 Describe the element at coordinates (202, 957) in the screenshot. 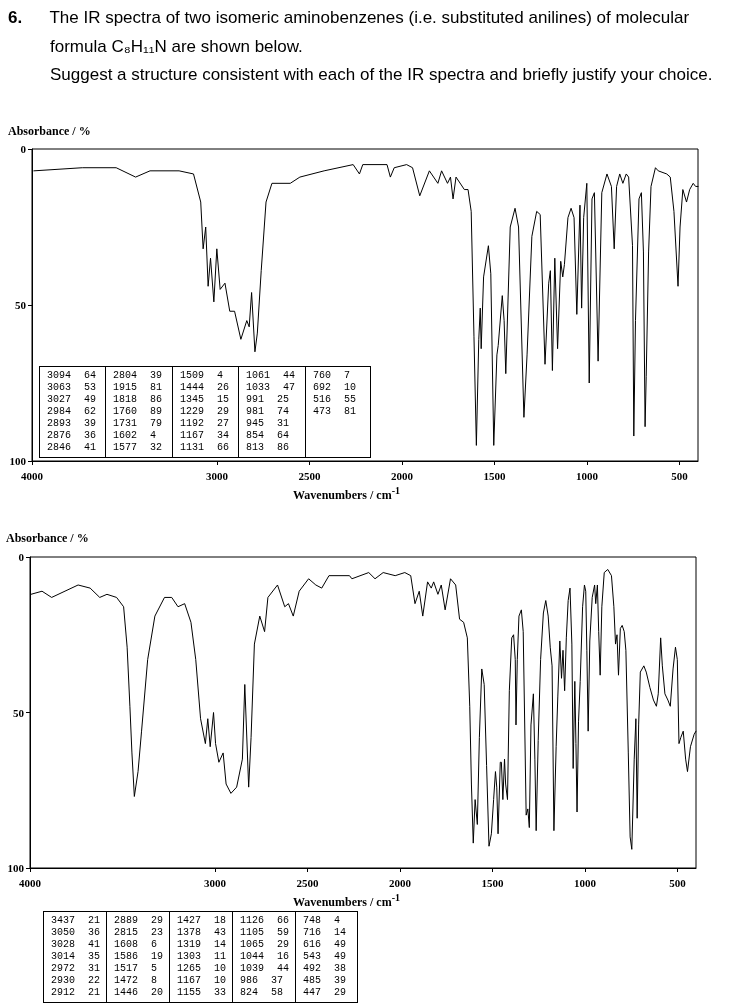

I see `text: 1303 11` at that location.